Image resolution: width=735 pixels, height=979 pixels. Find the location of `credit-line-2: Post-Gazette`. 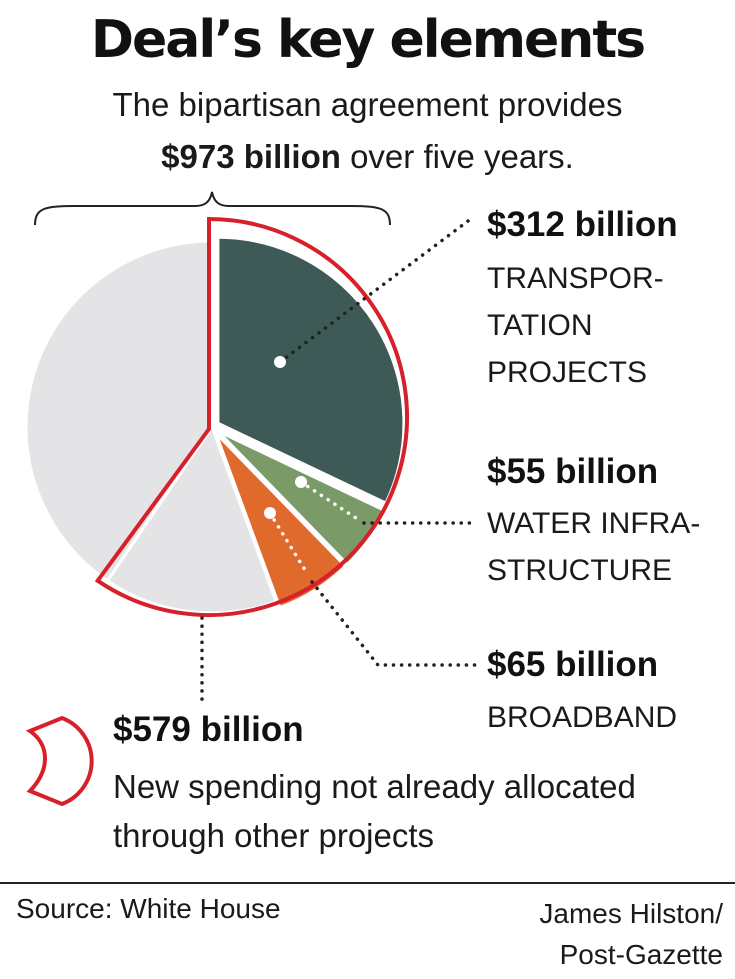

credit-line-2: Post-Gazette is located at coordinates (641, 954).